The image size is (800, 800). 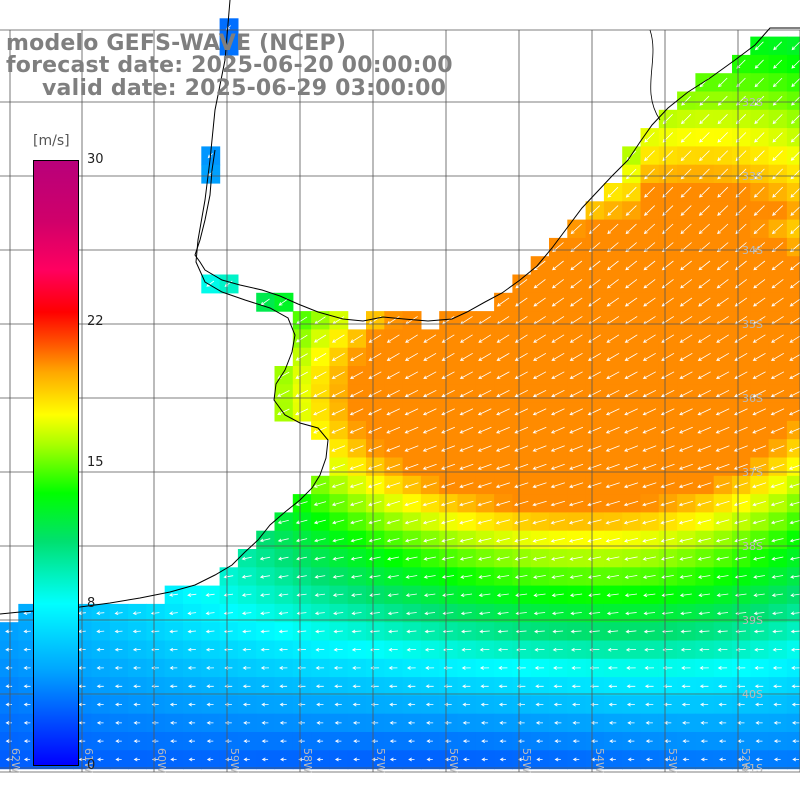 I want to click on latitude-label: 39S, so click(x=752, y=620).